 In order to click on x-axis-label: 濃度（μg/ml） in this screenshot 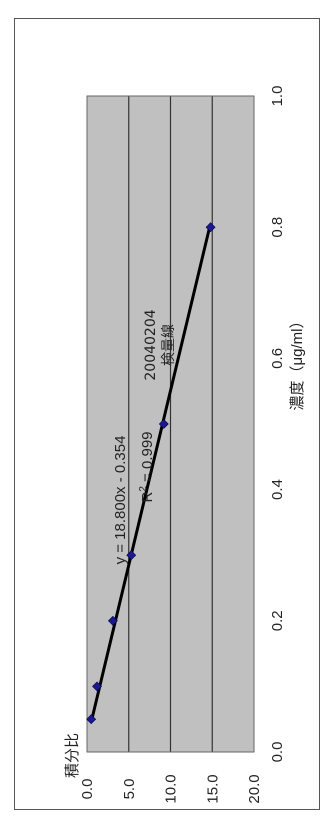, I will do `click(297, 362)`.